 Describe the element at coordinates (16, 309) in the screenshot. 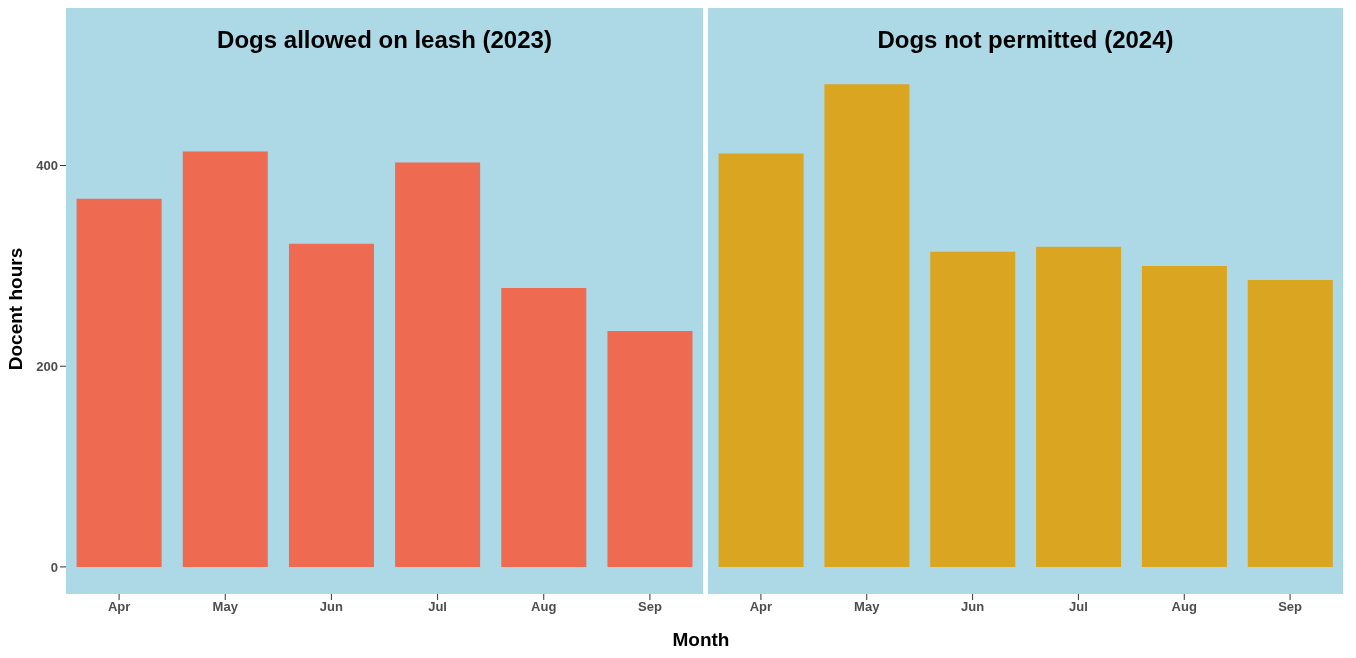

I see `y-axis-title: Docent hours` at that location.